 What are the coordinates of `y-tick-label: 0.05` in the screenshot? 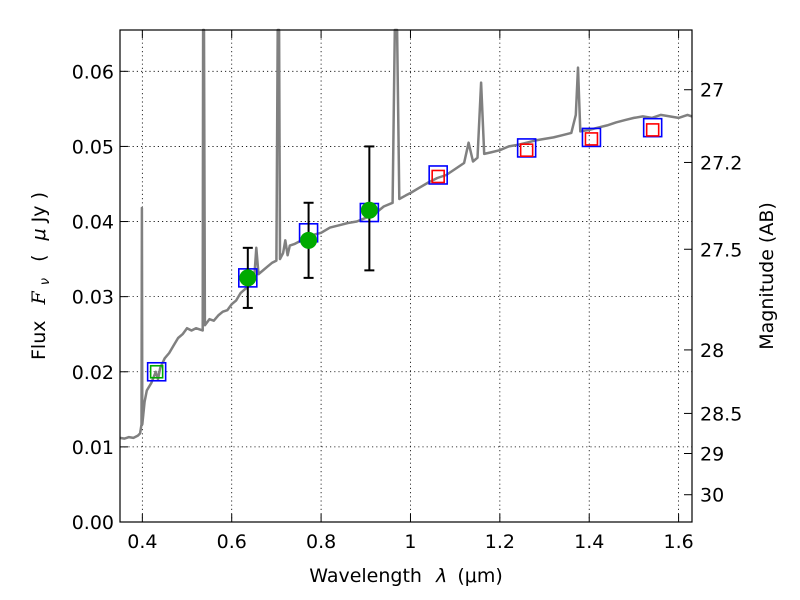 It's located at (93, 147).